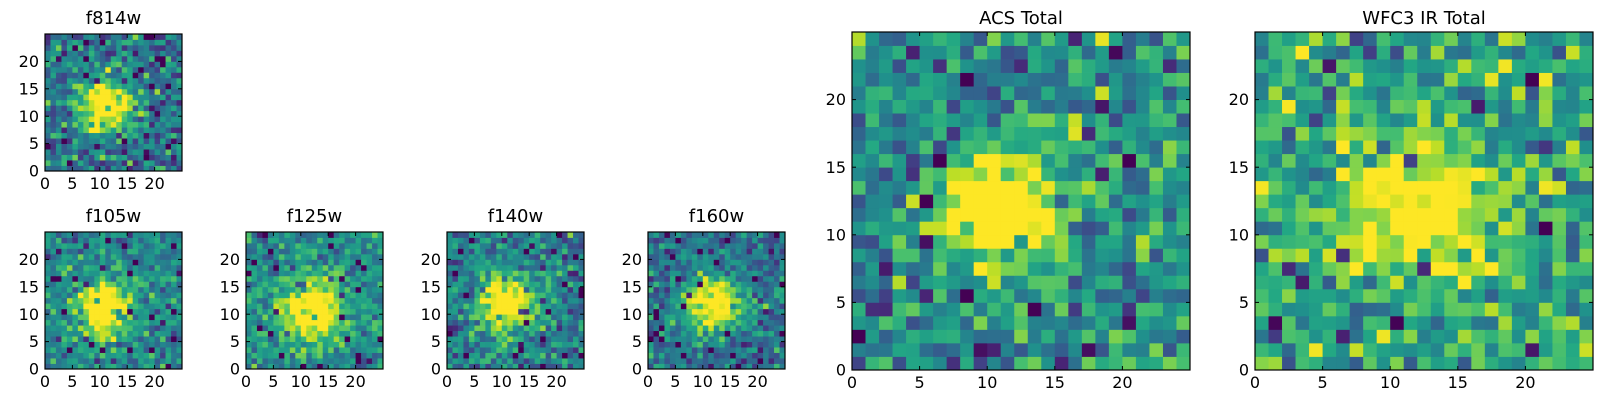 The image size is (1600, 400). What do you see at coordinates (355, 381) in the screenshot?
I see `x-tick-label: 20` at bounding box center [355, 381].